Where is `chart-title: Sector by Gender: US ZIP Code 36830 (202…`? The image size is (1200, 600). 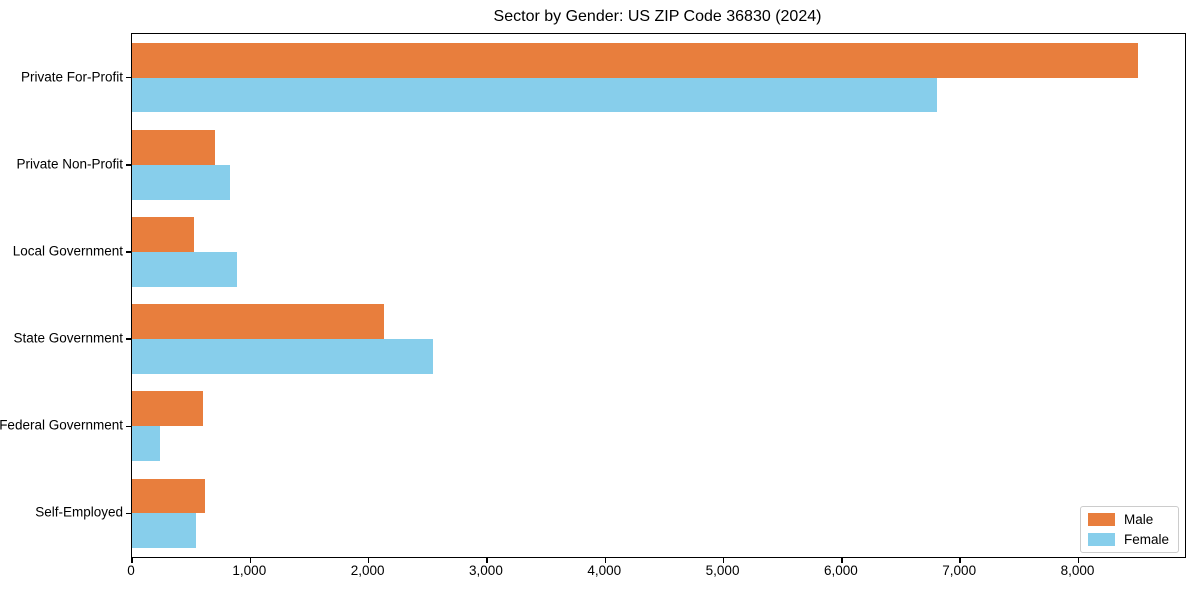 chart-title: Sector by Gender: US ZIP Code 36830 (202… is located at coordinates (657, 16).